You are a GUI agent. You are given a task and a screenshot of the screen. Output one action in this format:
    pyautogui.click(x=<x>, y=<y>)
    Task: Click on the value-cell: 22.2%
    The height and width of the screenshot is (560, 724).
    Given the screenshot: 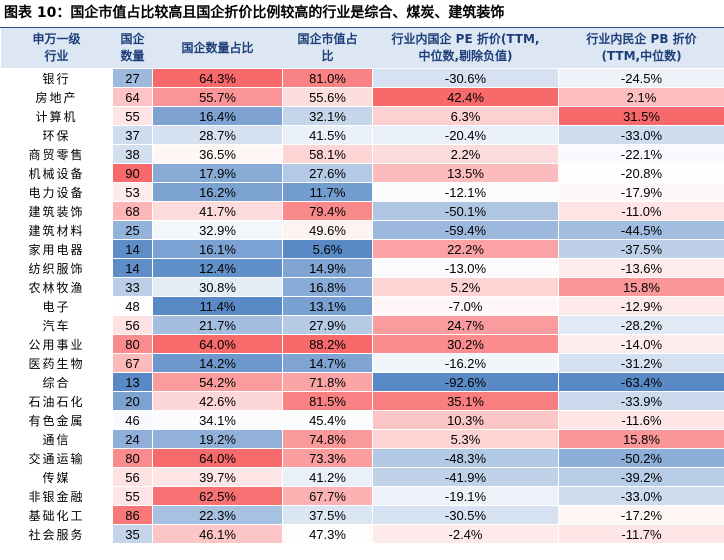 What is the action you would take?
    pyautogui.click(x=465, y=249)
    